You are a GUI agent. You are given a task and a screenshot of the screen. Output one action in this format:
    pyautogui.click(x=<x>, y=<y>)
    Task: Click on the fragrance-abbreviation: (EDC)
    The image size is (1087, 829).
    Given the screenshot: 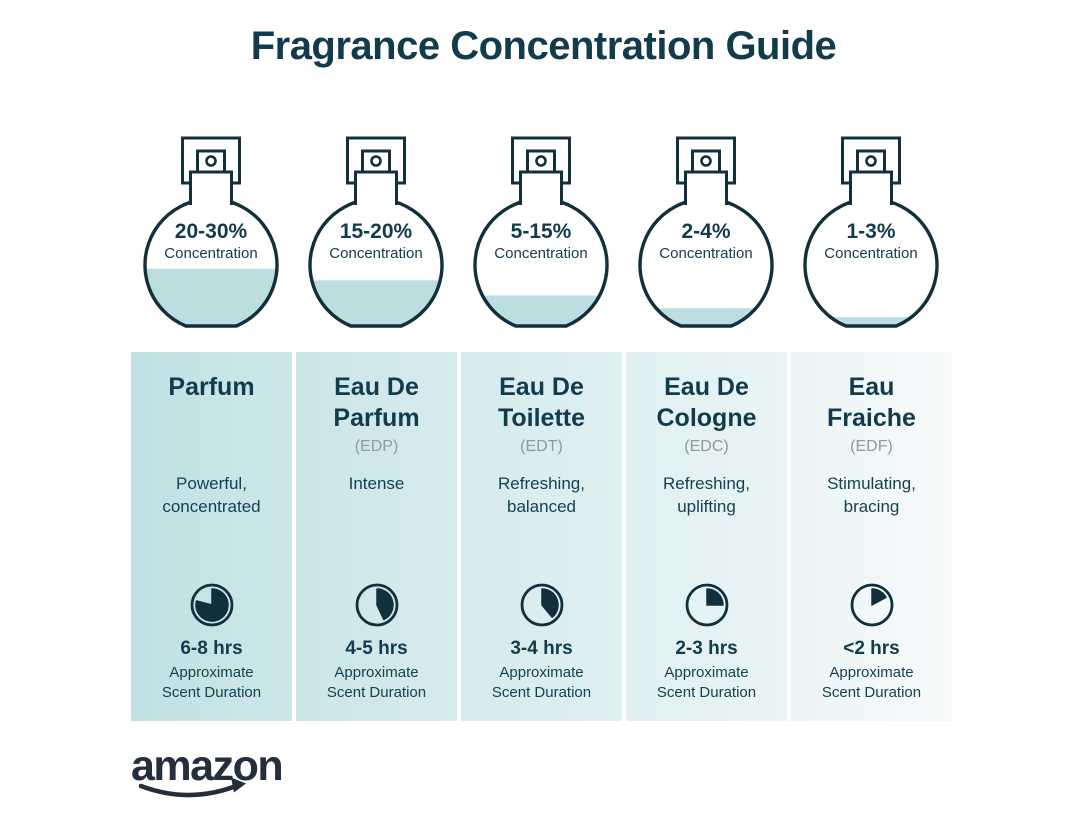 What is the action you would take?
    pyautogui.click(x=706, y=446)
    